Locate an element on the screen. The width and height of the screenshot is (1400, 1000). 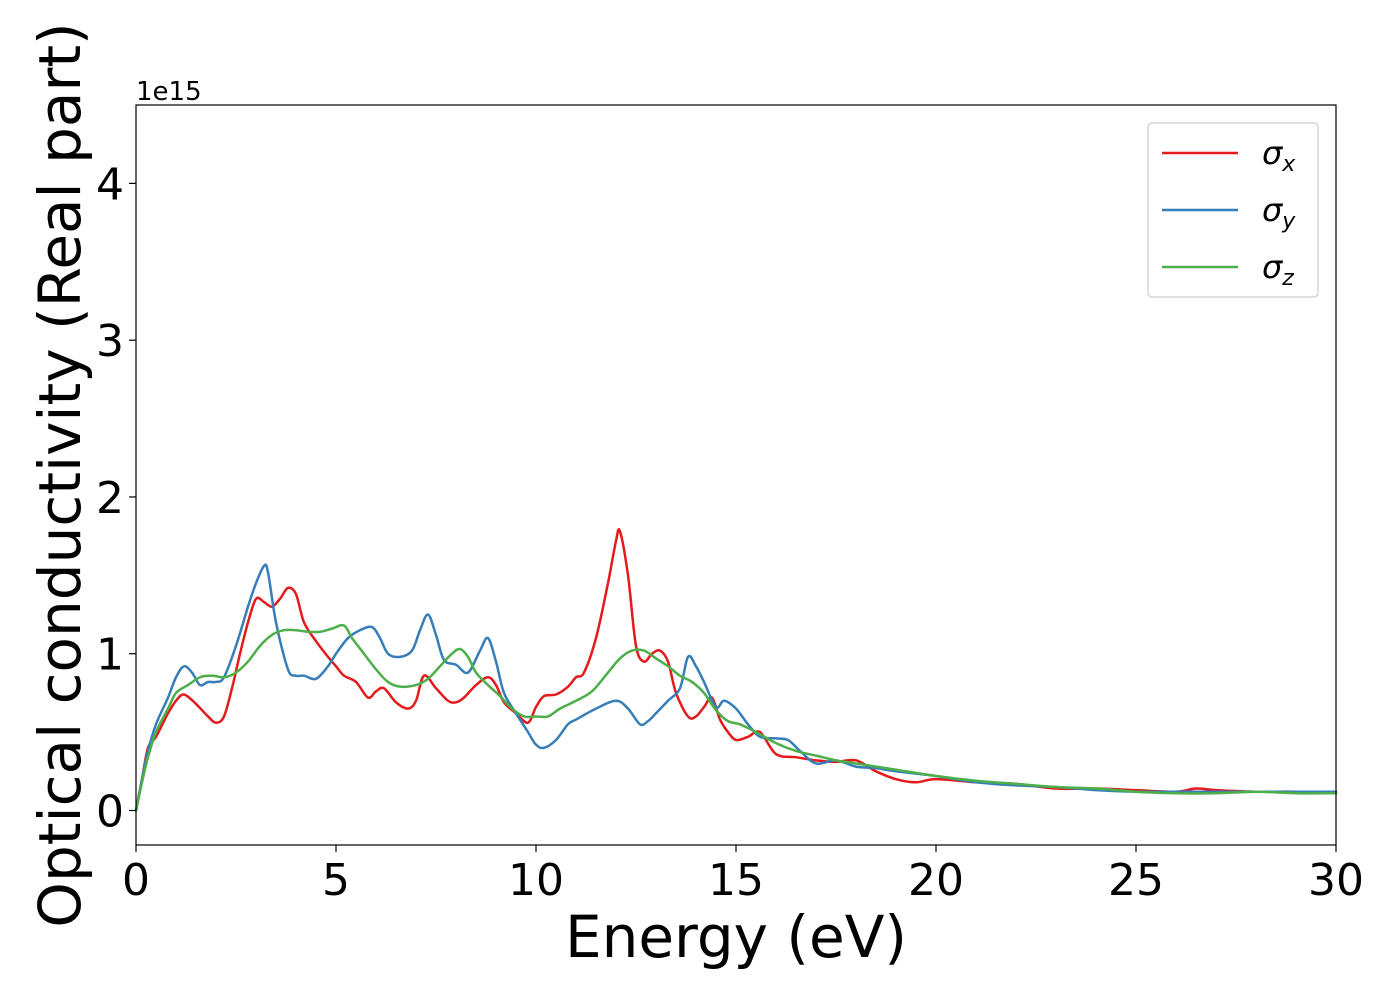
x-tick-label: 15 is located at coordinates (736, 880).